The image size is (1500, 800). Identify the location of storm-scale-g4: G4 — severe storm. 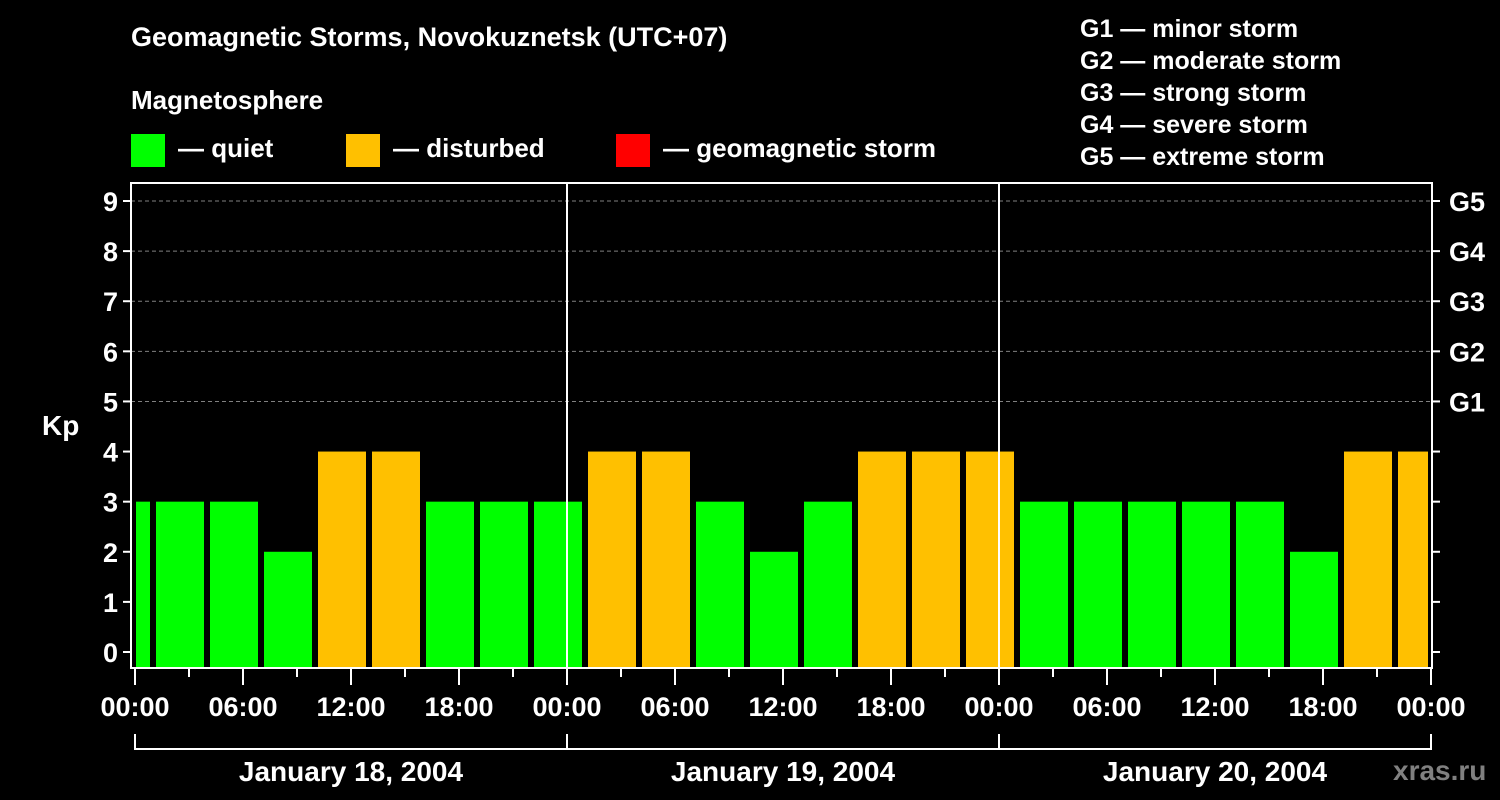
(1194, 125).